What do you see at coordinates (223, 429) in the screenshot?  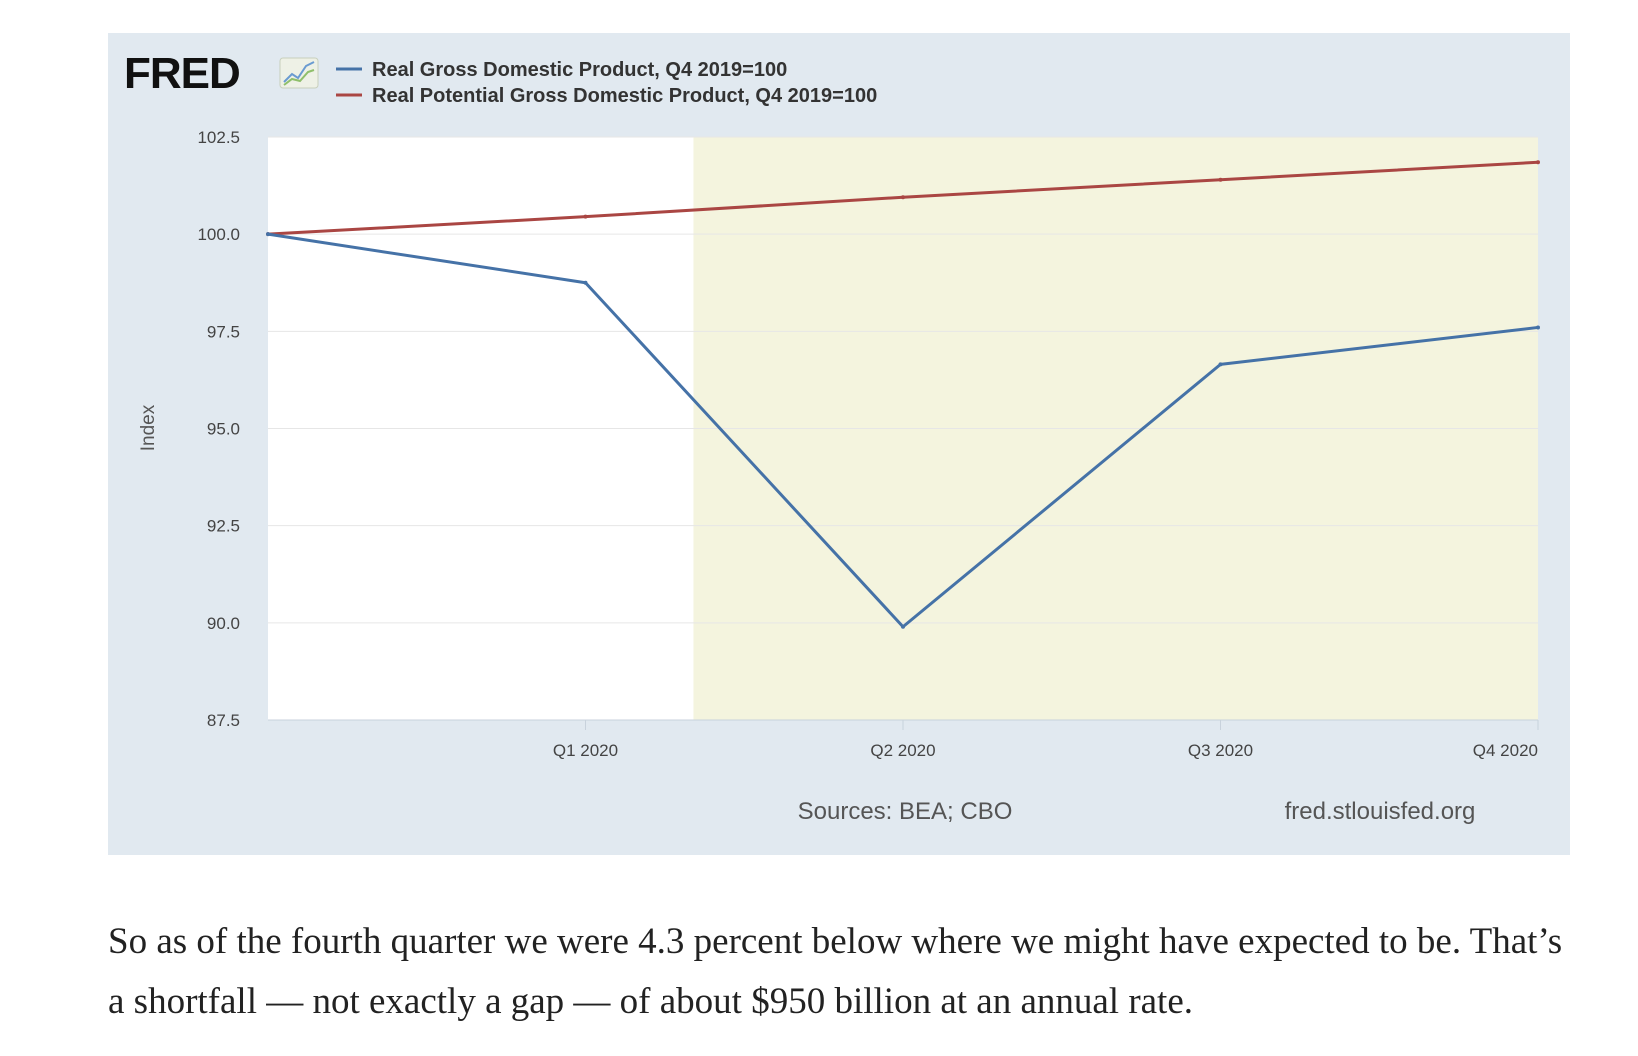 I see `y-tick-label: 95.0` at bounding box center [223, 429].